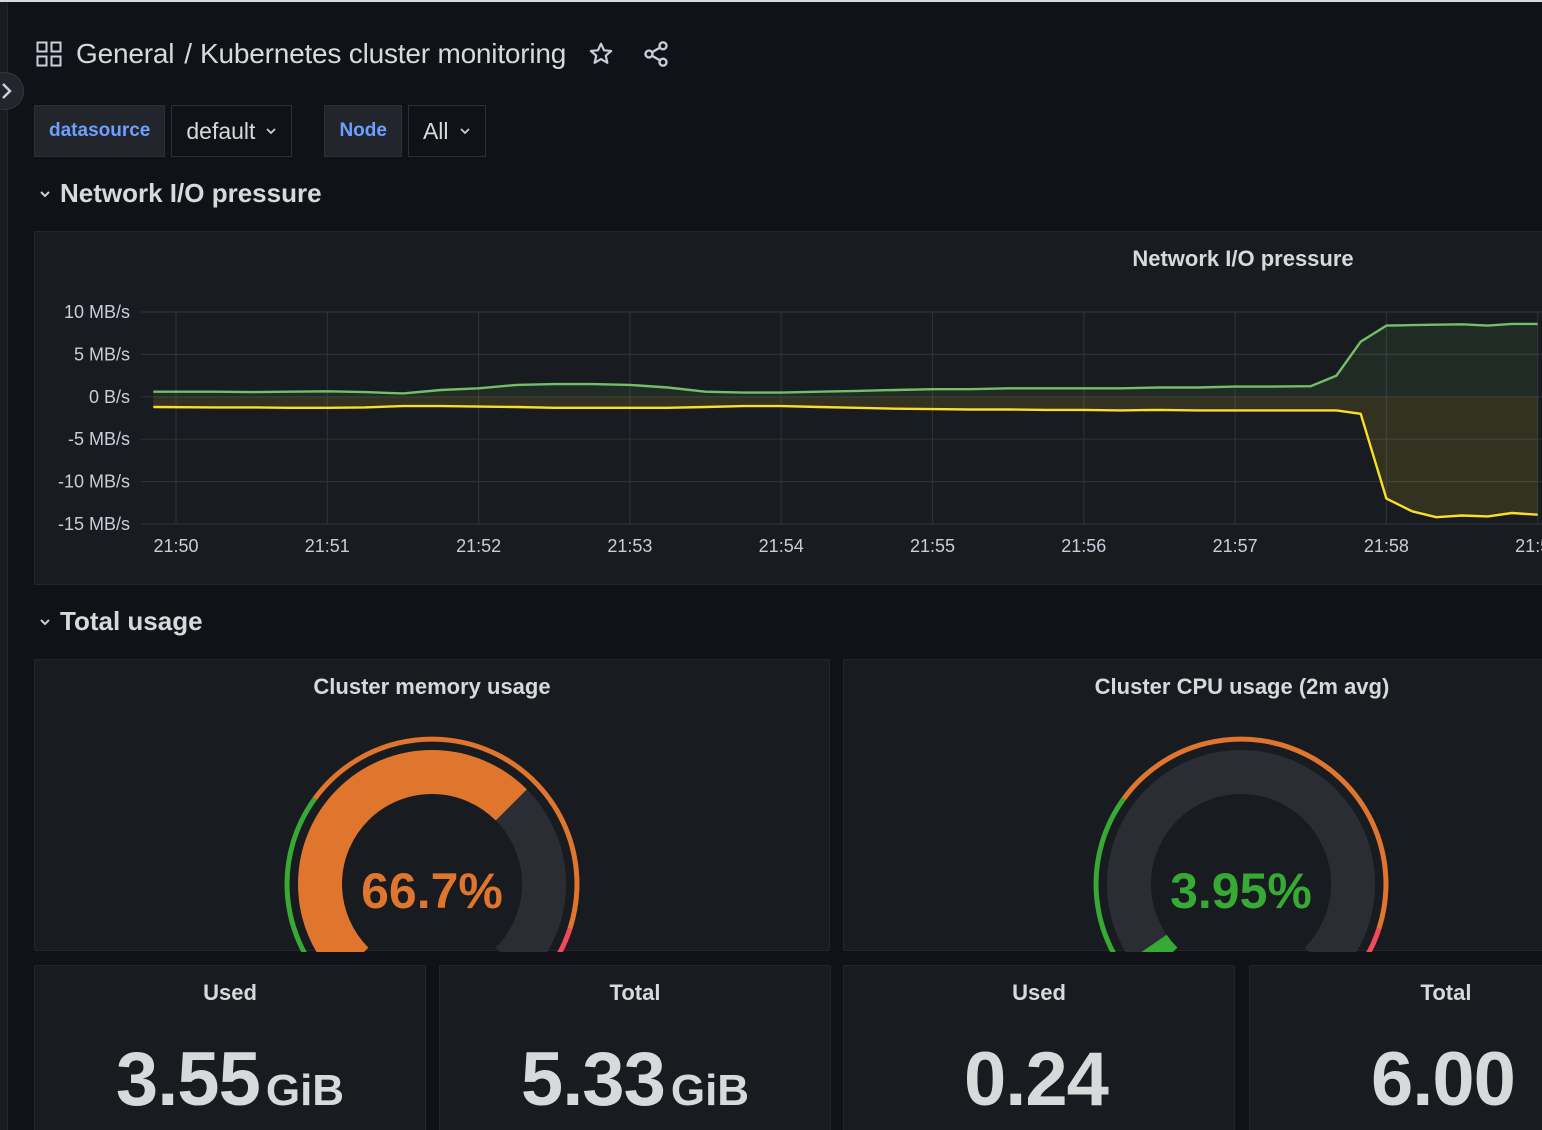 The height and width of the screenshot is (1130, 1542). What do you see at coordinates (7, 91) in the screenshot?
I see `chevron-right-icon` at bounding box center [7, 91].